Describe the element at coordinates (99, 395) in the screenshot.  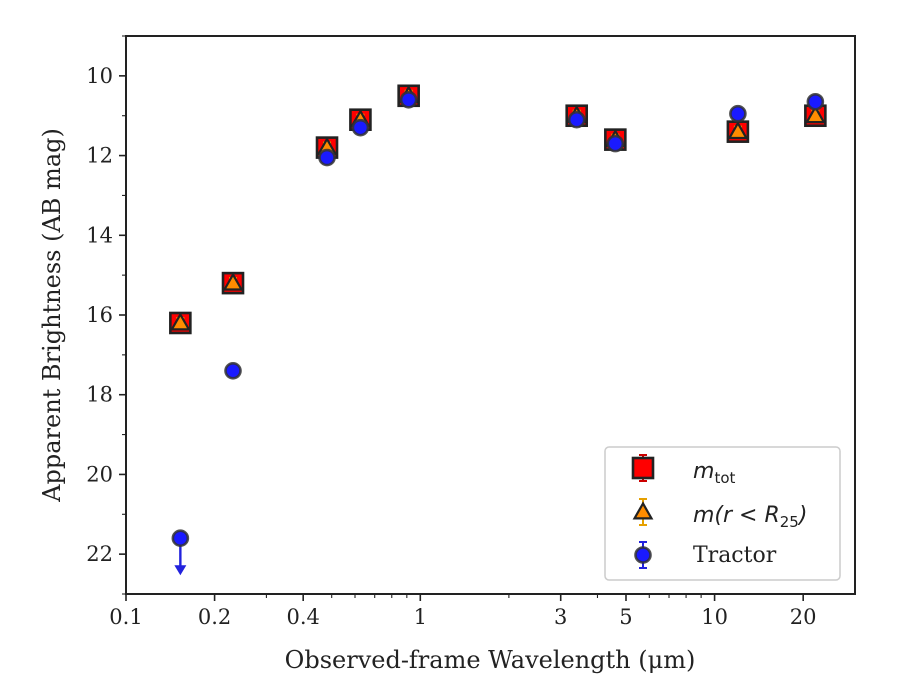
I see `y-tick-label: 18` at that location.